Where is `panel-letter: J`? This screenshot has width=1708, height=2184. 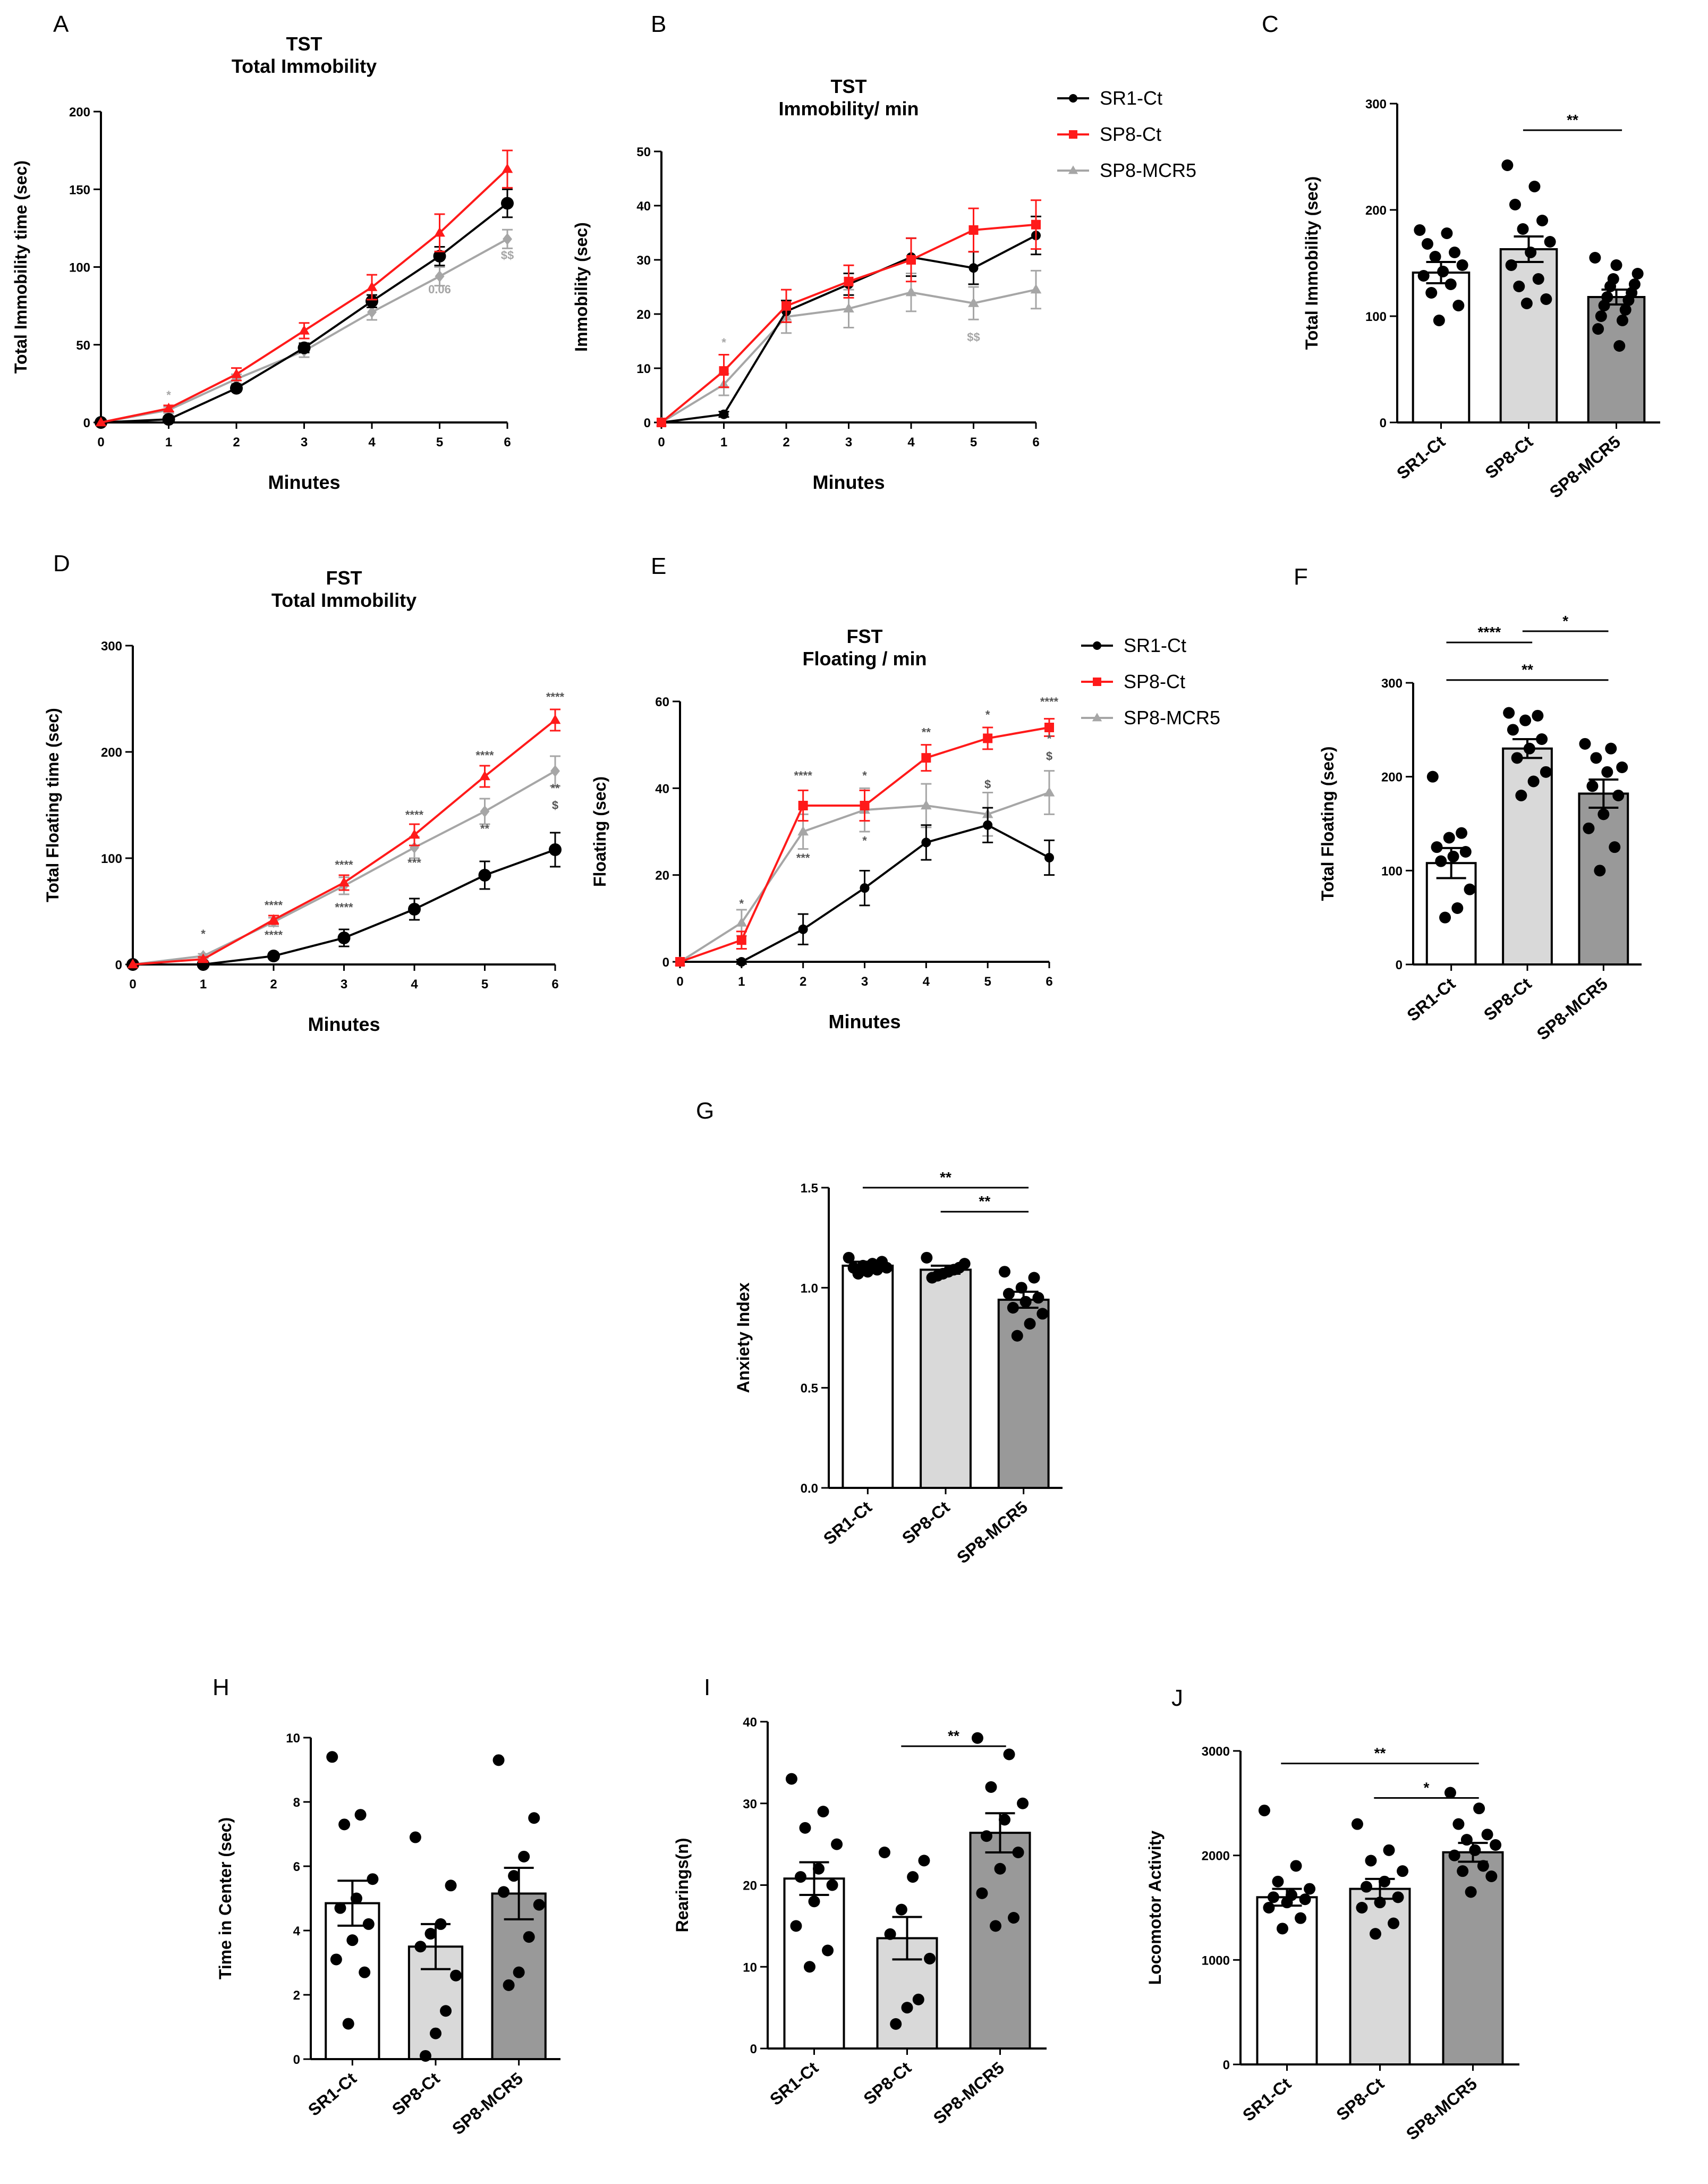 panel-letter: J is located at coordinates (1177, 1698).